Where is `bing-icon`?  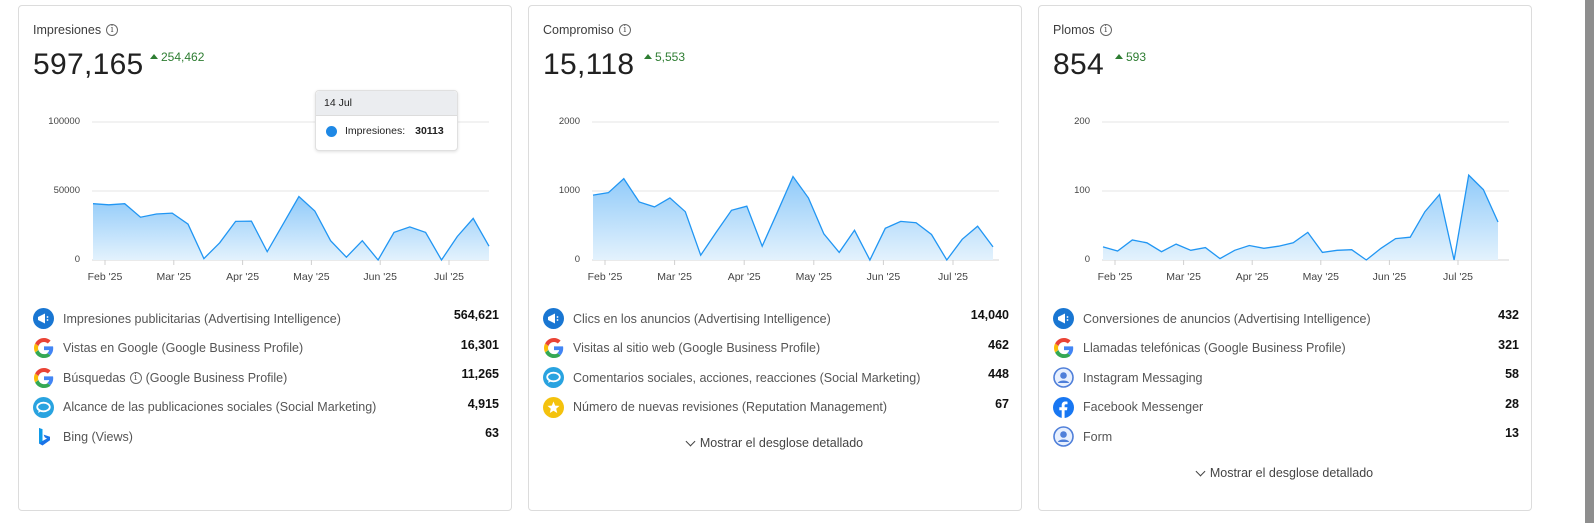
bing-icon is located at coordinates (43, 436).